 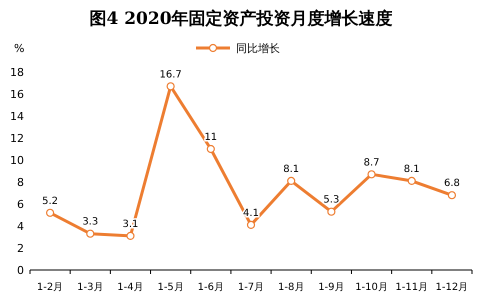 What do you see at coordinates (19, 48) in the screenshot?
I see `y-axis-title: %` at bounding box center [19, 48].